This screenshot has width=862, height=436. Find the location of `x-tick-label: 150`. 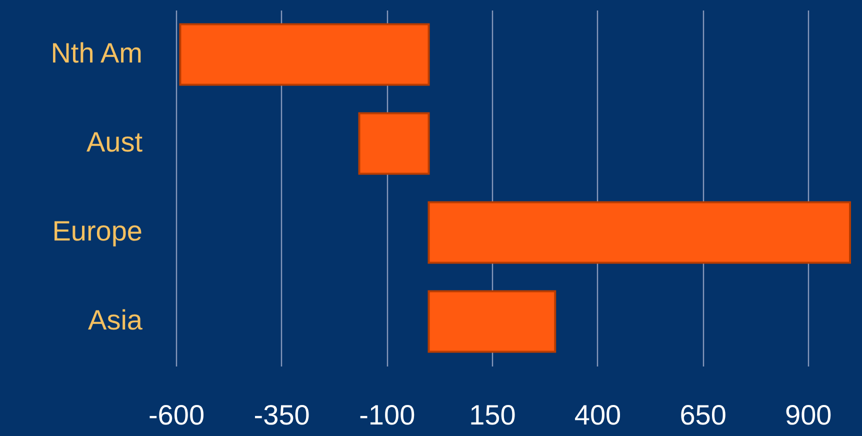

x-tick-label: 150 is located at coordinates (492, 415).